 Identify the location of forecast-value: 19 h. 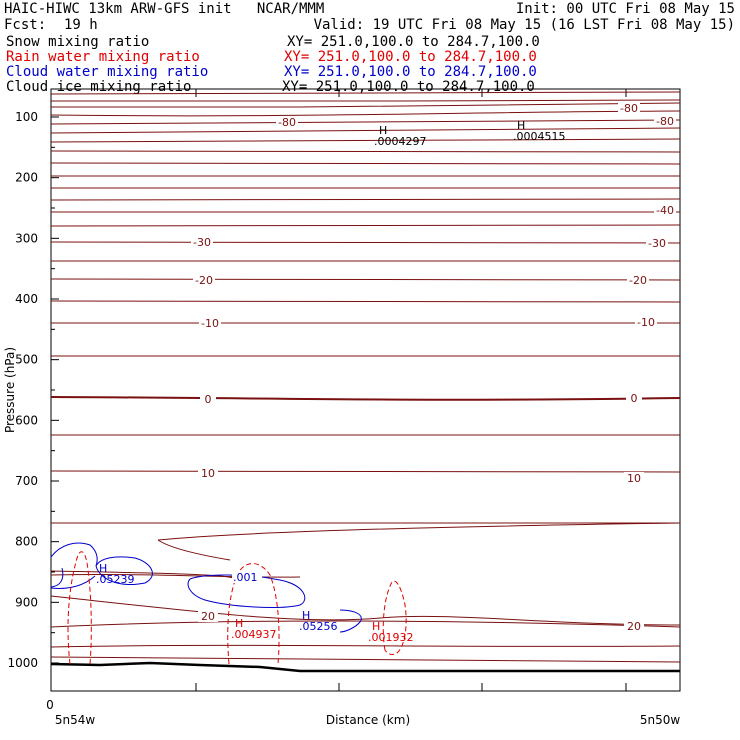
(81, 25).